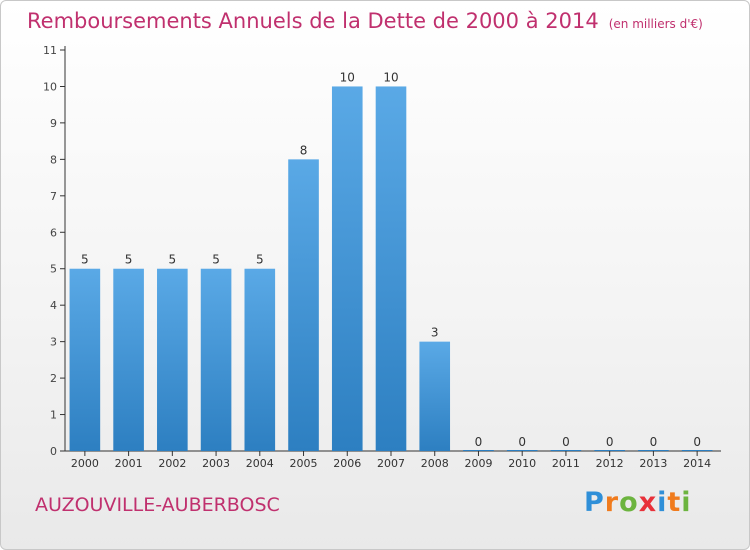 The height and width of the screenshot is (550, 750). What do you see at coordinates (609, 450) in the screenshot?
I see `bar-2012` at bounding box center [609, 450].